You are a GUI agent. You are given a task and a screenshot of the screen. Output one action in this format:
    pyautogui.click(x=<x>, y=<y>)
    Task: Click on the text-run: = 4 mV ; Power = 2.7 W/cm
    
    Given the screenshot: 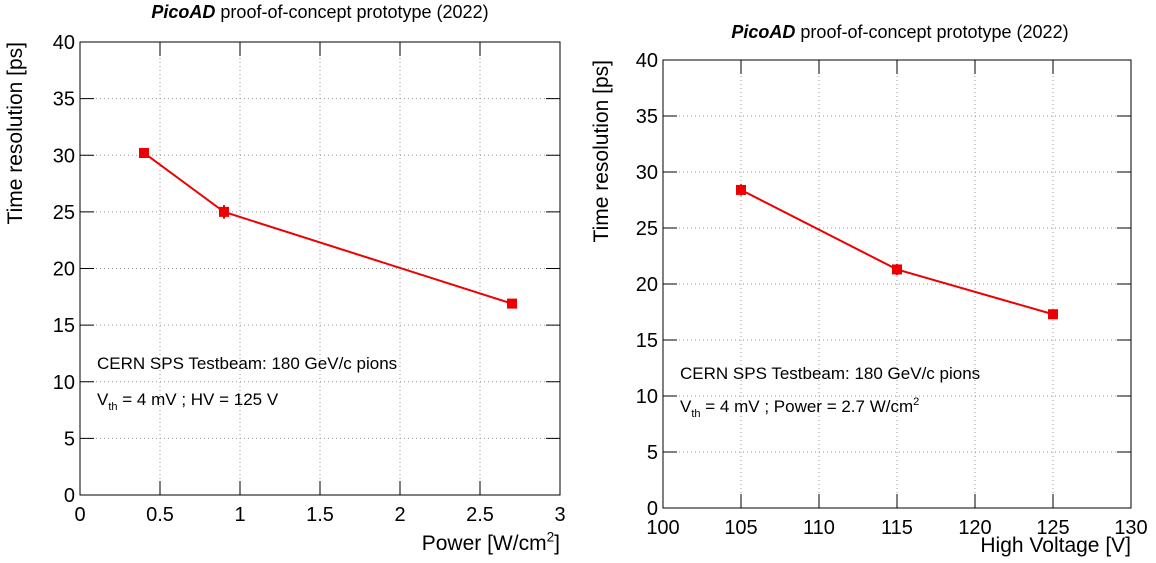 What is the action you would take?
    pyautogui.click(x=807, y=406)
    